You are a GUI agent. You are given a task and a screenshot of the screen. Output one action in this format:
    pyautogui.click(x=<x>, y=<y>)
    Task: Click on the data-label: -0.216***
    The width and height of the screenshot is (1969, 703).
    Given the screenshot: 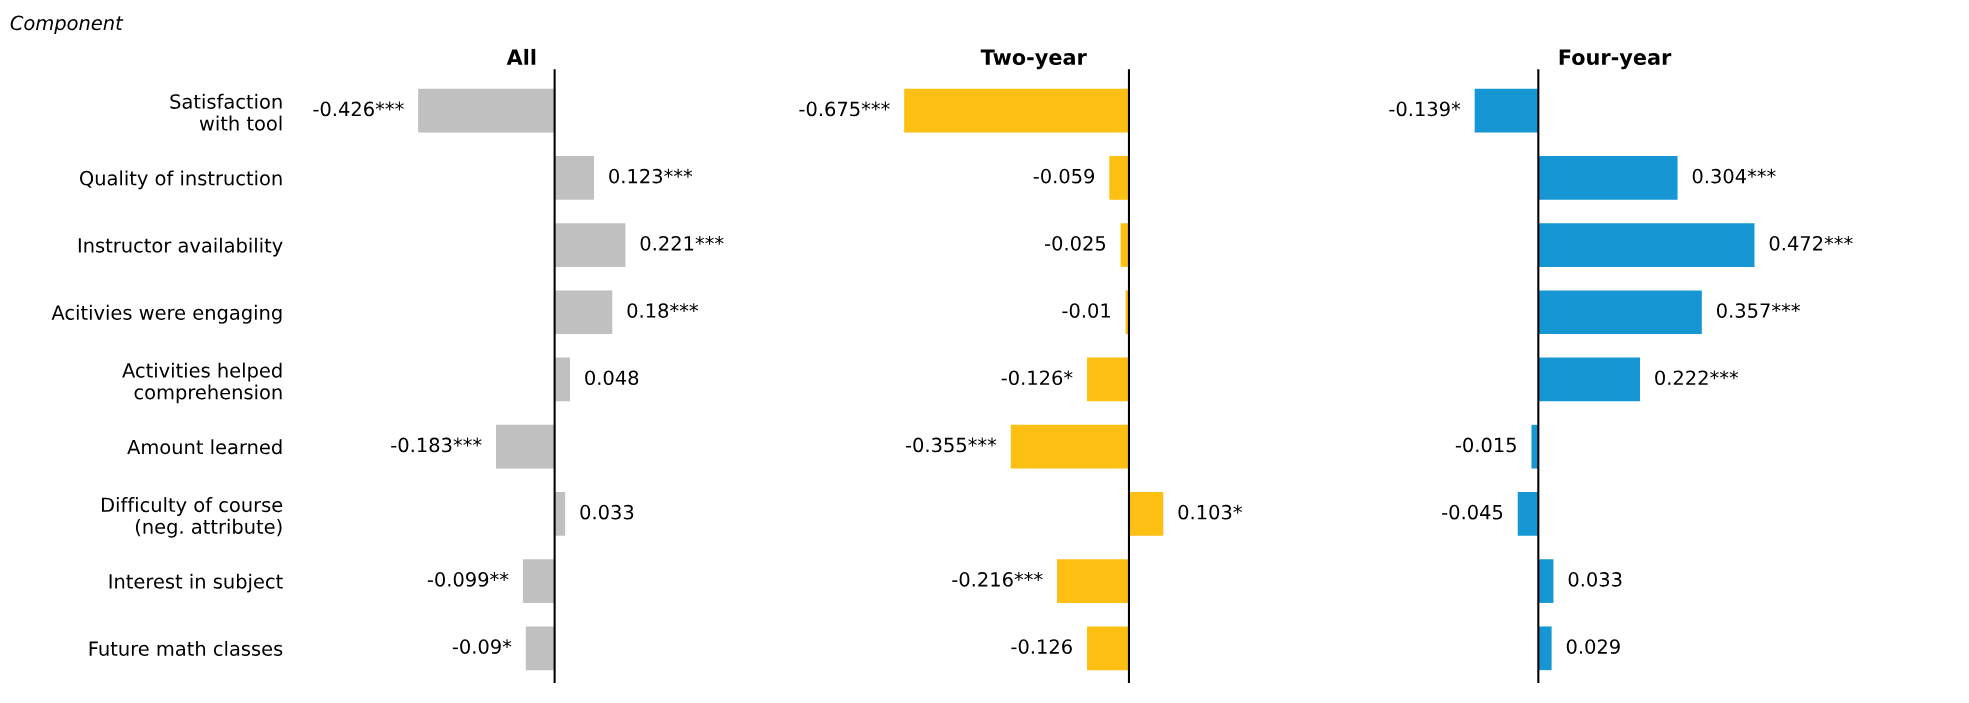 What is the action you would take?
    pyautogui.click(x=997, y=579)
    